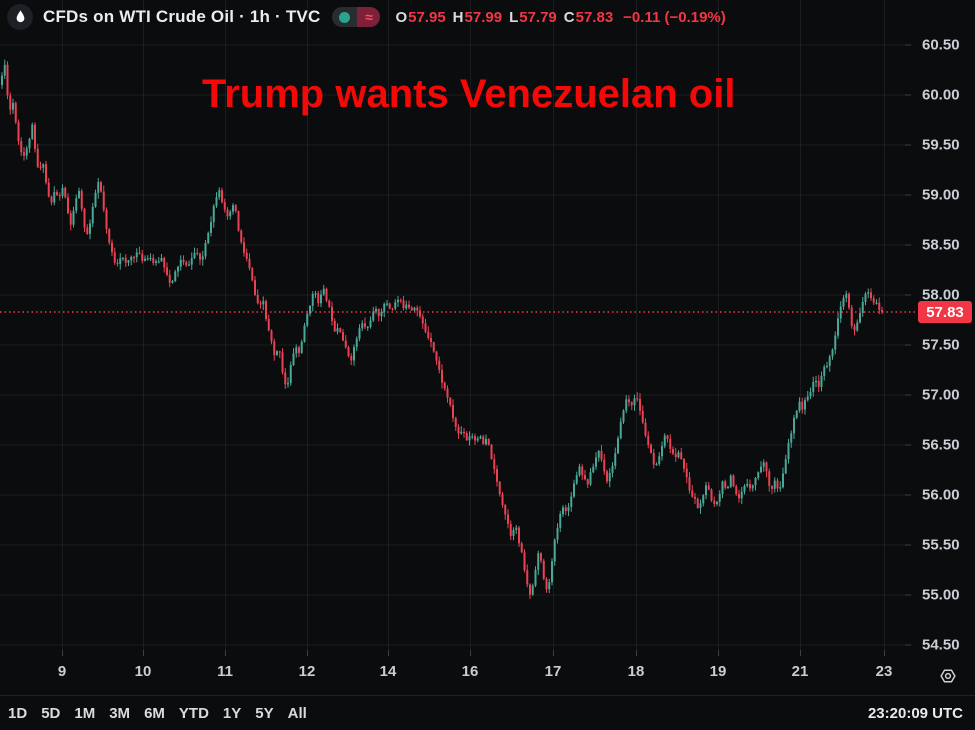  What do you see at coordinates (569, 17) in the screenshot?
I see `close-label: C` at bounding box center [569, 17].